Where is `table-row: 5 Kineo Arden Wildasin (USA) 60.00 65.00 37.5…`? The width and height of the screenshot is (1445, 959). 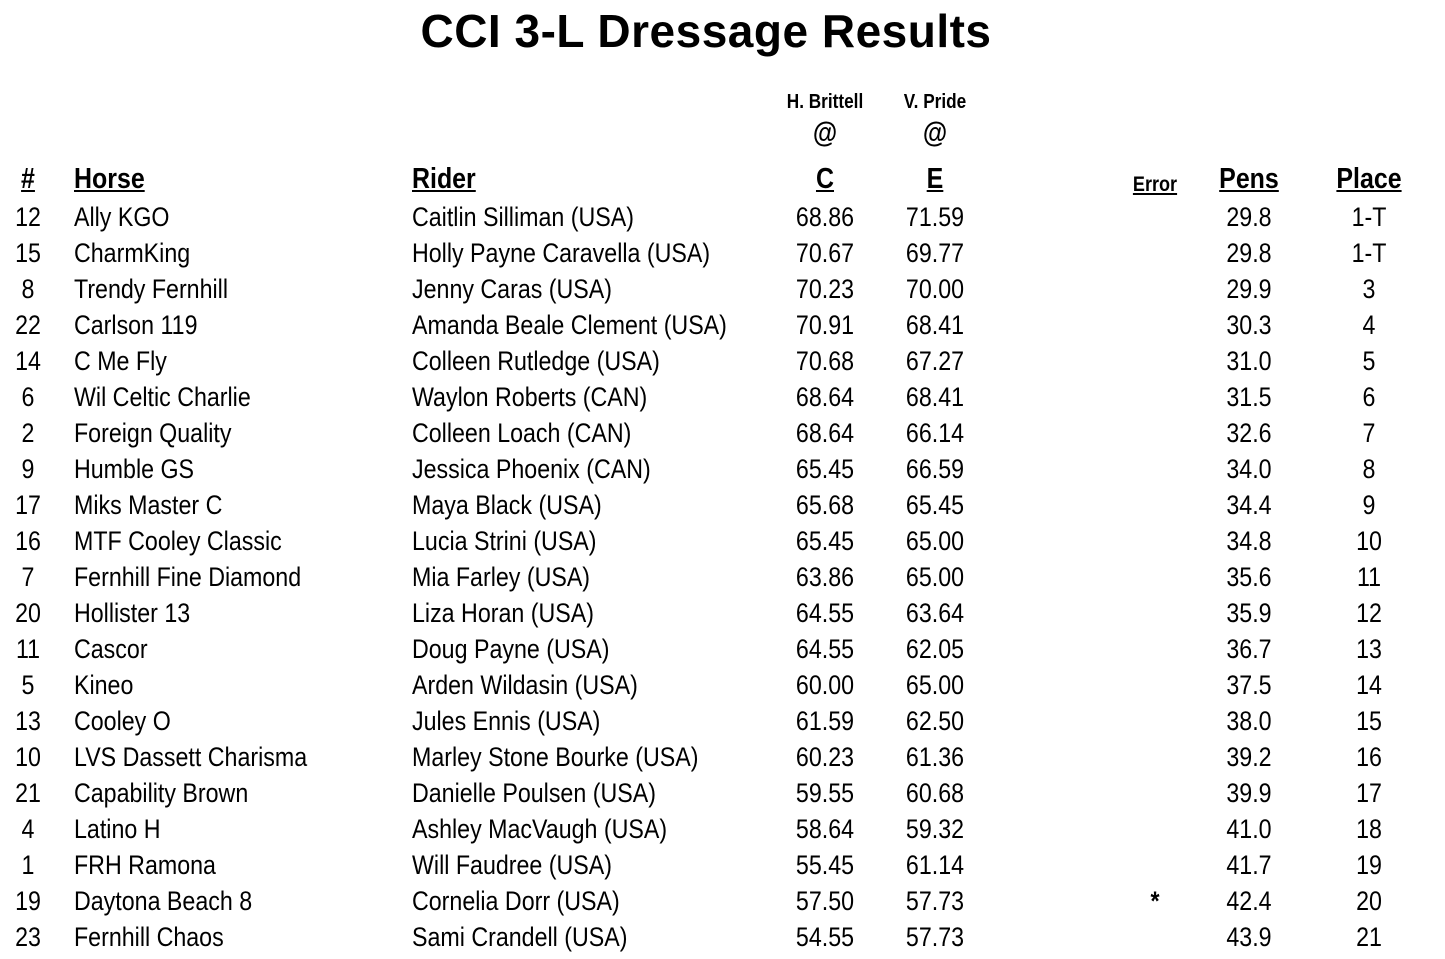
table-row: 5 Kineo Arden Wildasin (USA) 60.00 65.00 37.5… is located at coordinates (722, 685).